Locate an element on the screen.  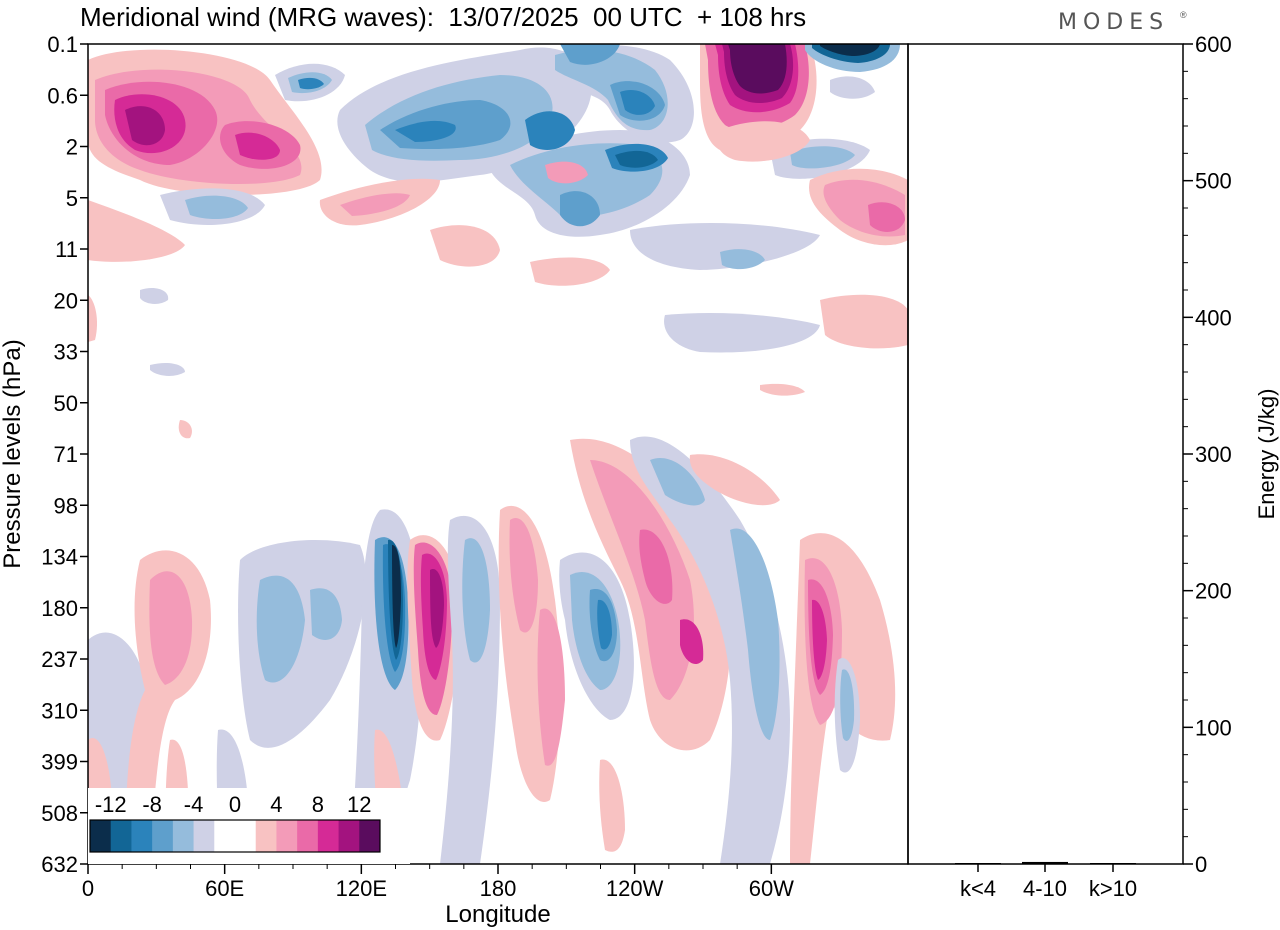
colorbar-label: 12 is located at coordinates (359, 804).